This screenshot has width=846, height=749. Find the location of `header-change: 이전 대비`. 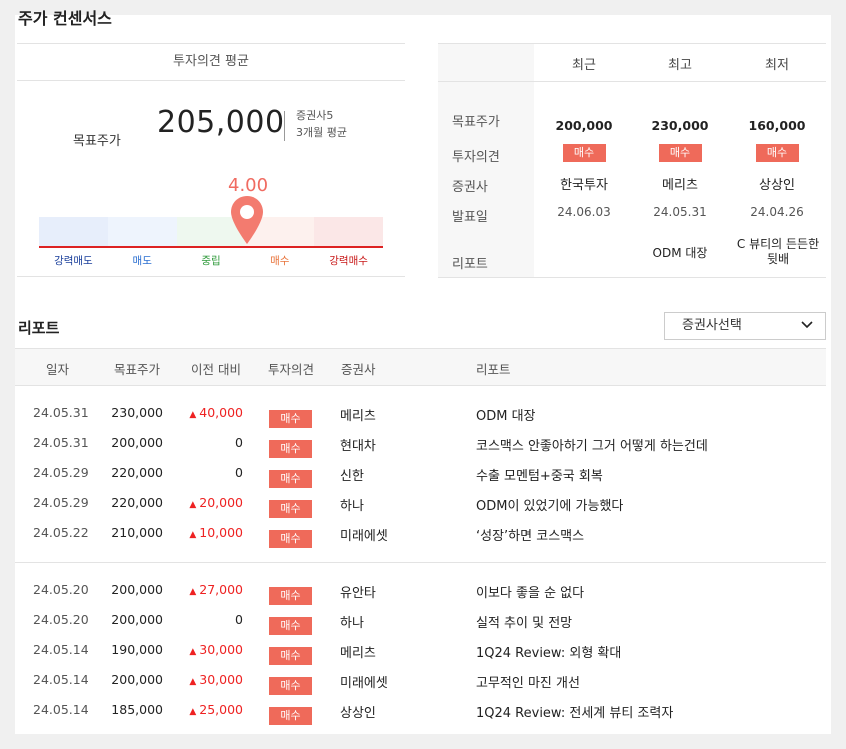

header-change: 이전 대비 is located at coordinates (216, 369).